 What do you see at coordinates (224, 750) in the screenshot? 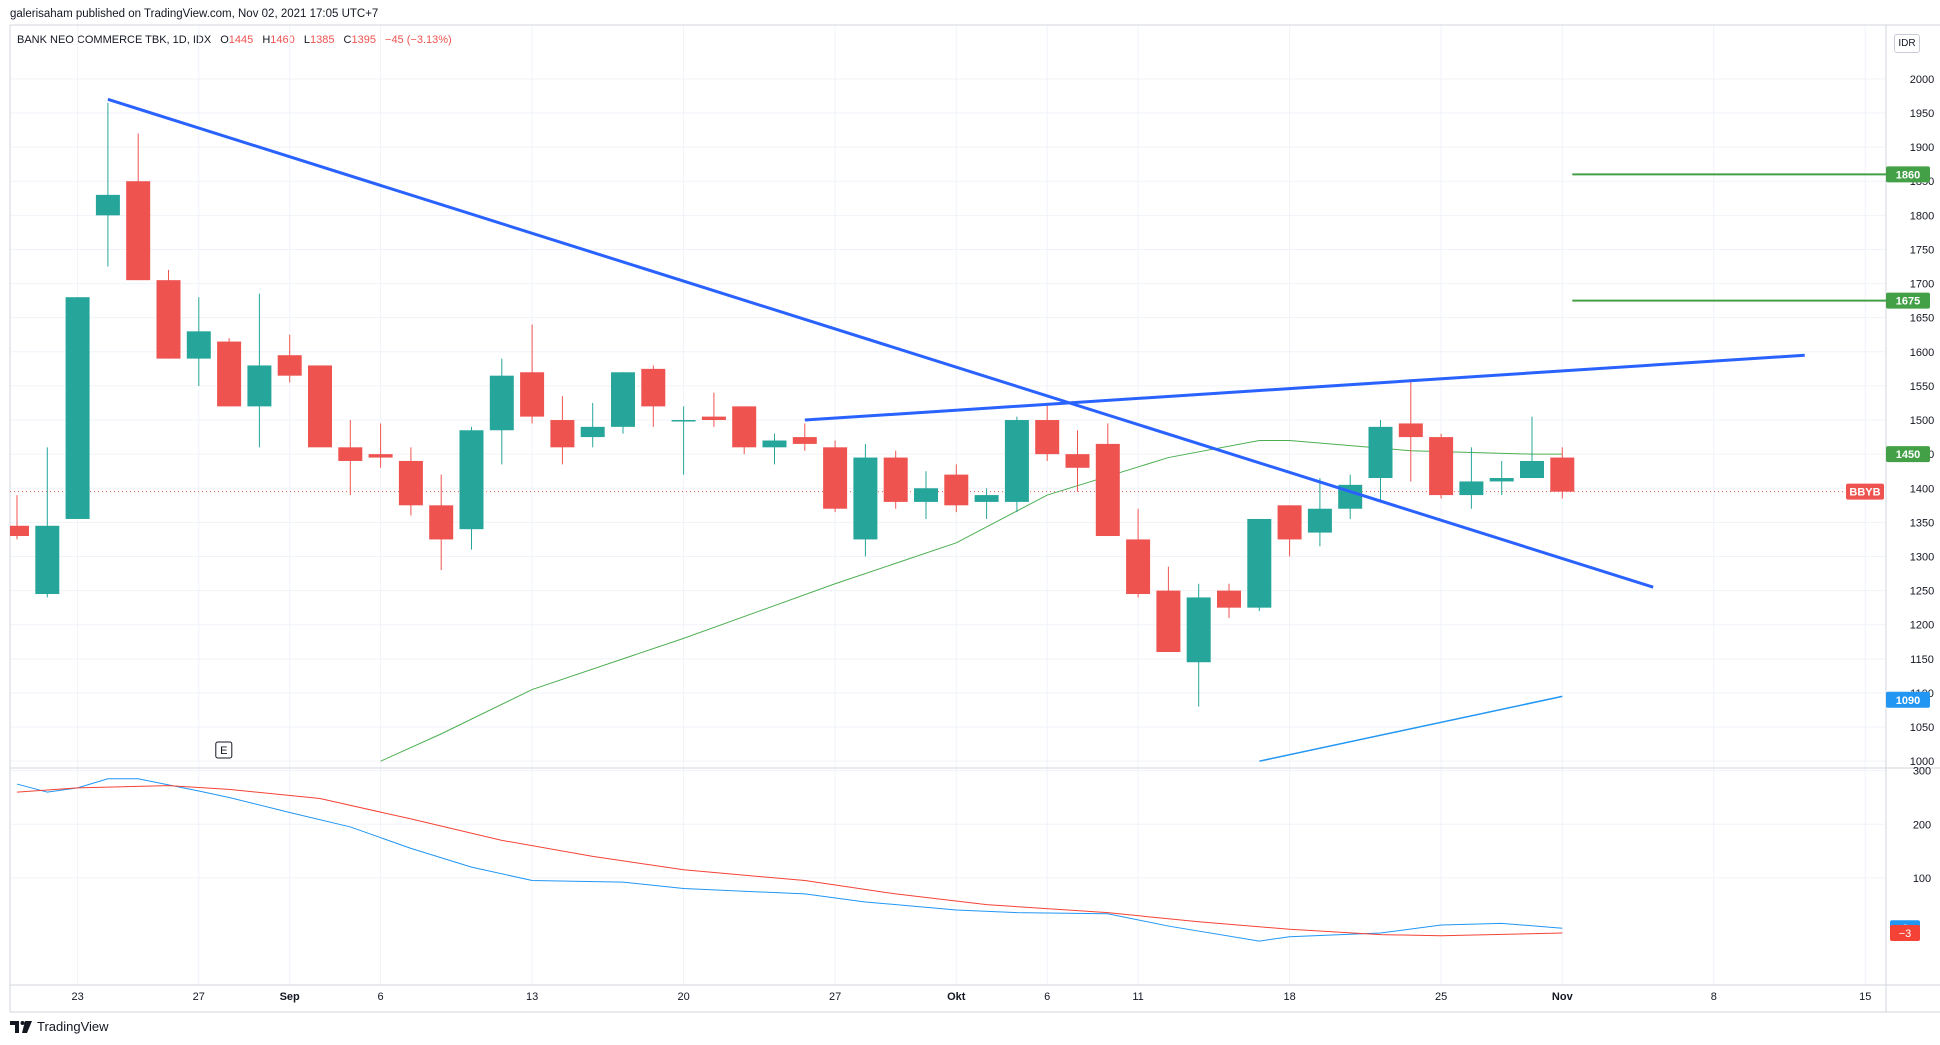
I see `earnings-marker` at bounding box center [224, 750].